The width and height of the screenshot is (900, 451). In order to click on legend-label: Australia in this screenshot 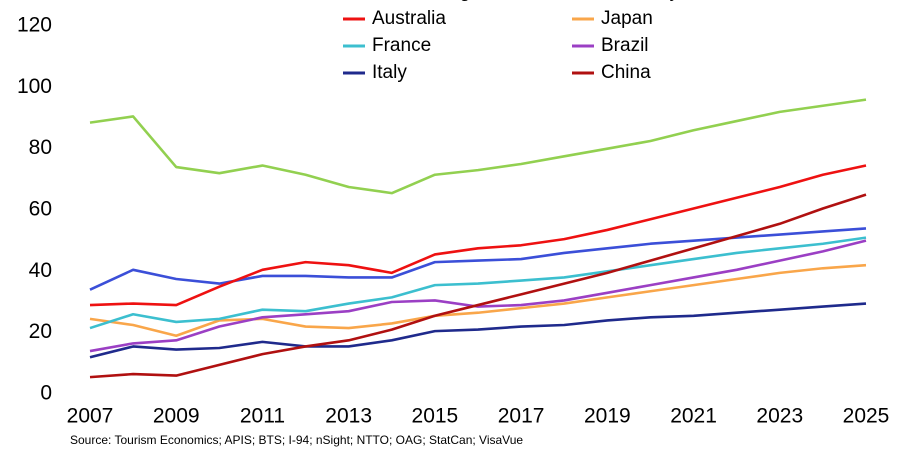, I will do `click(409, 18)`.